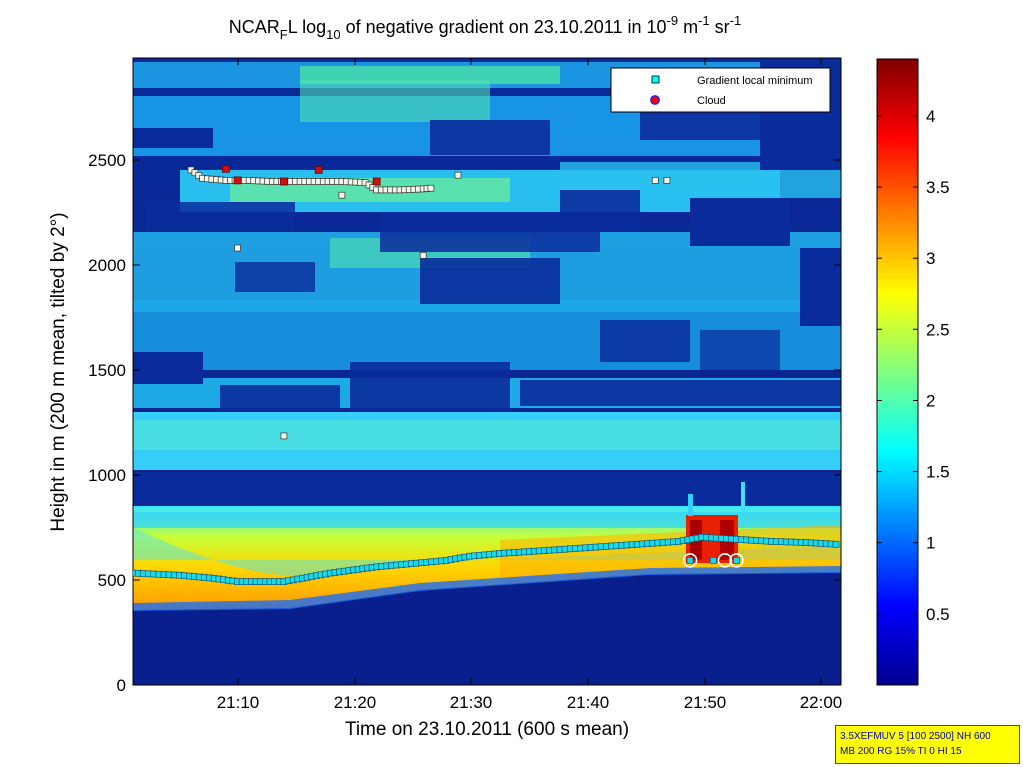  Describe the element at coordinates (901, 751) in the screenshot. I see `info-line-2: MB 200 RG 15% TI 0 HI 15` at that location.